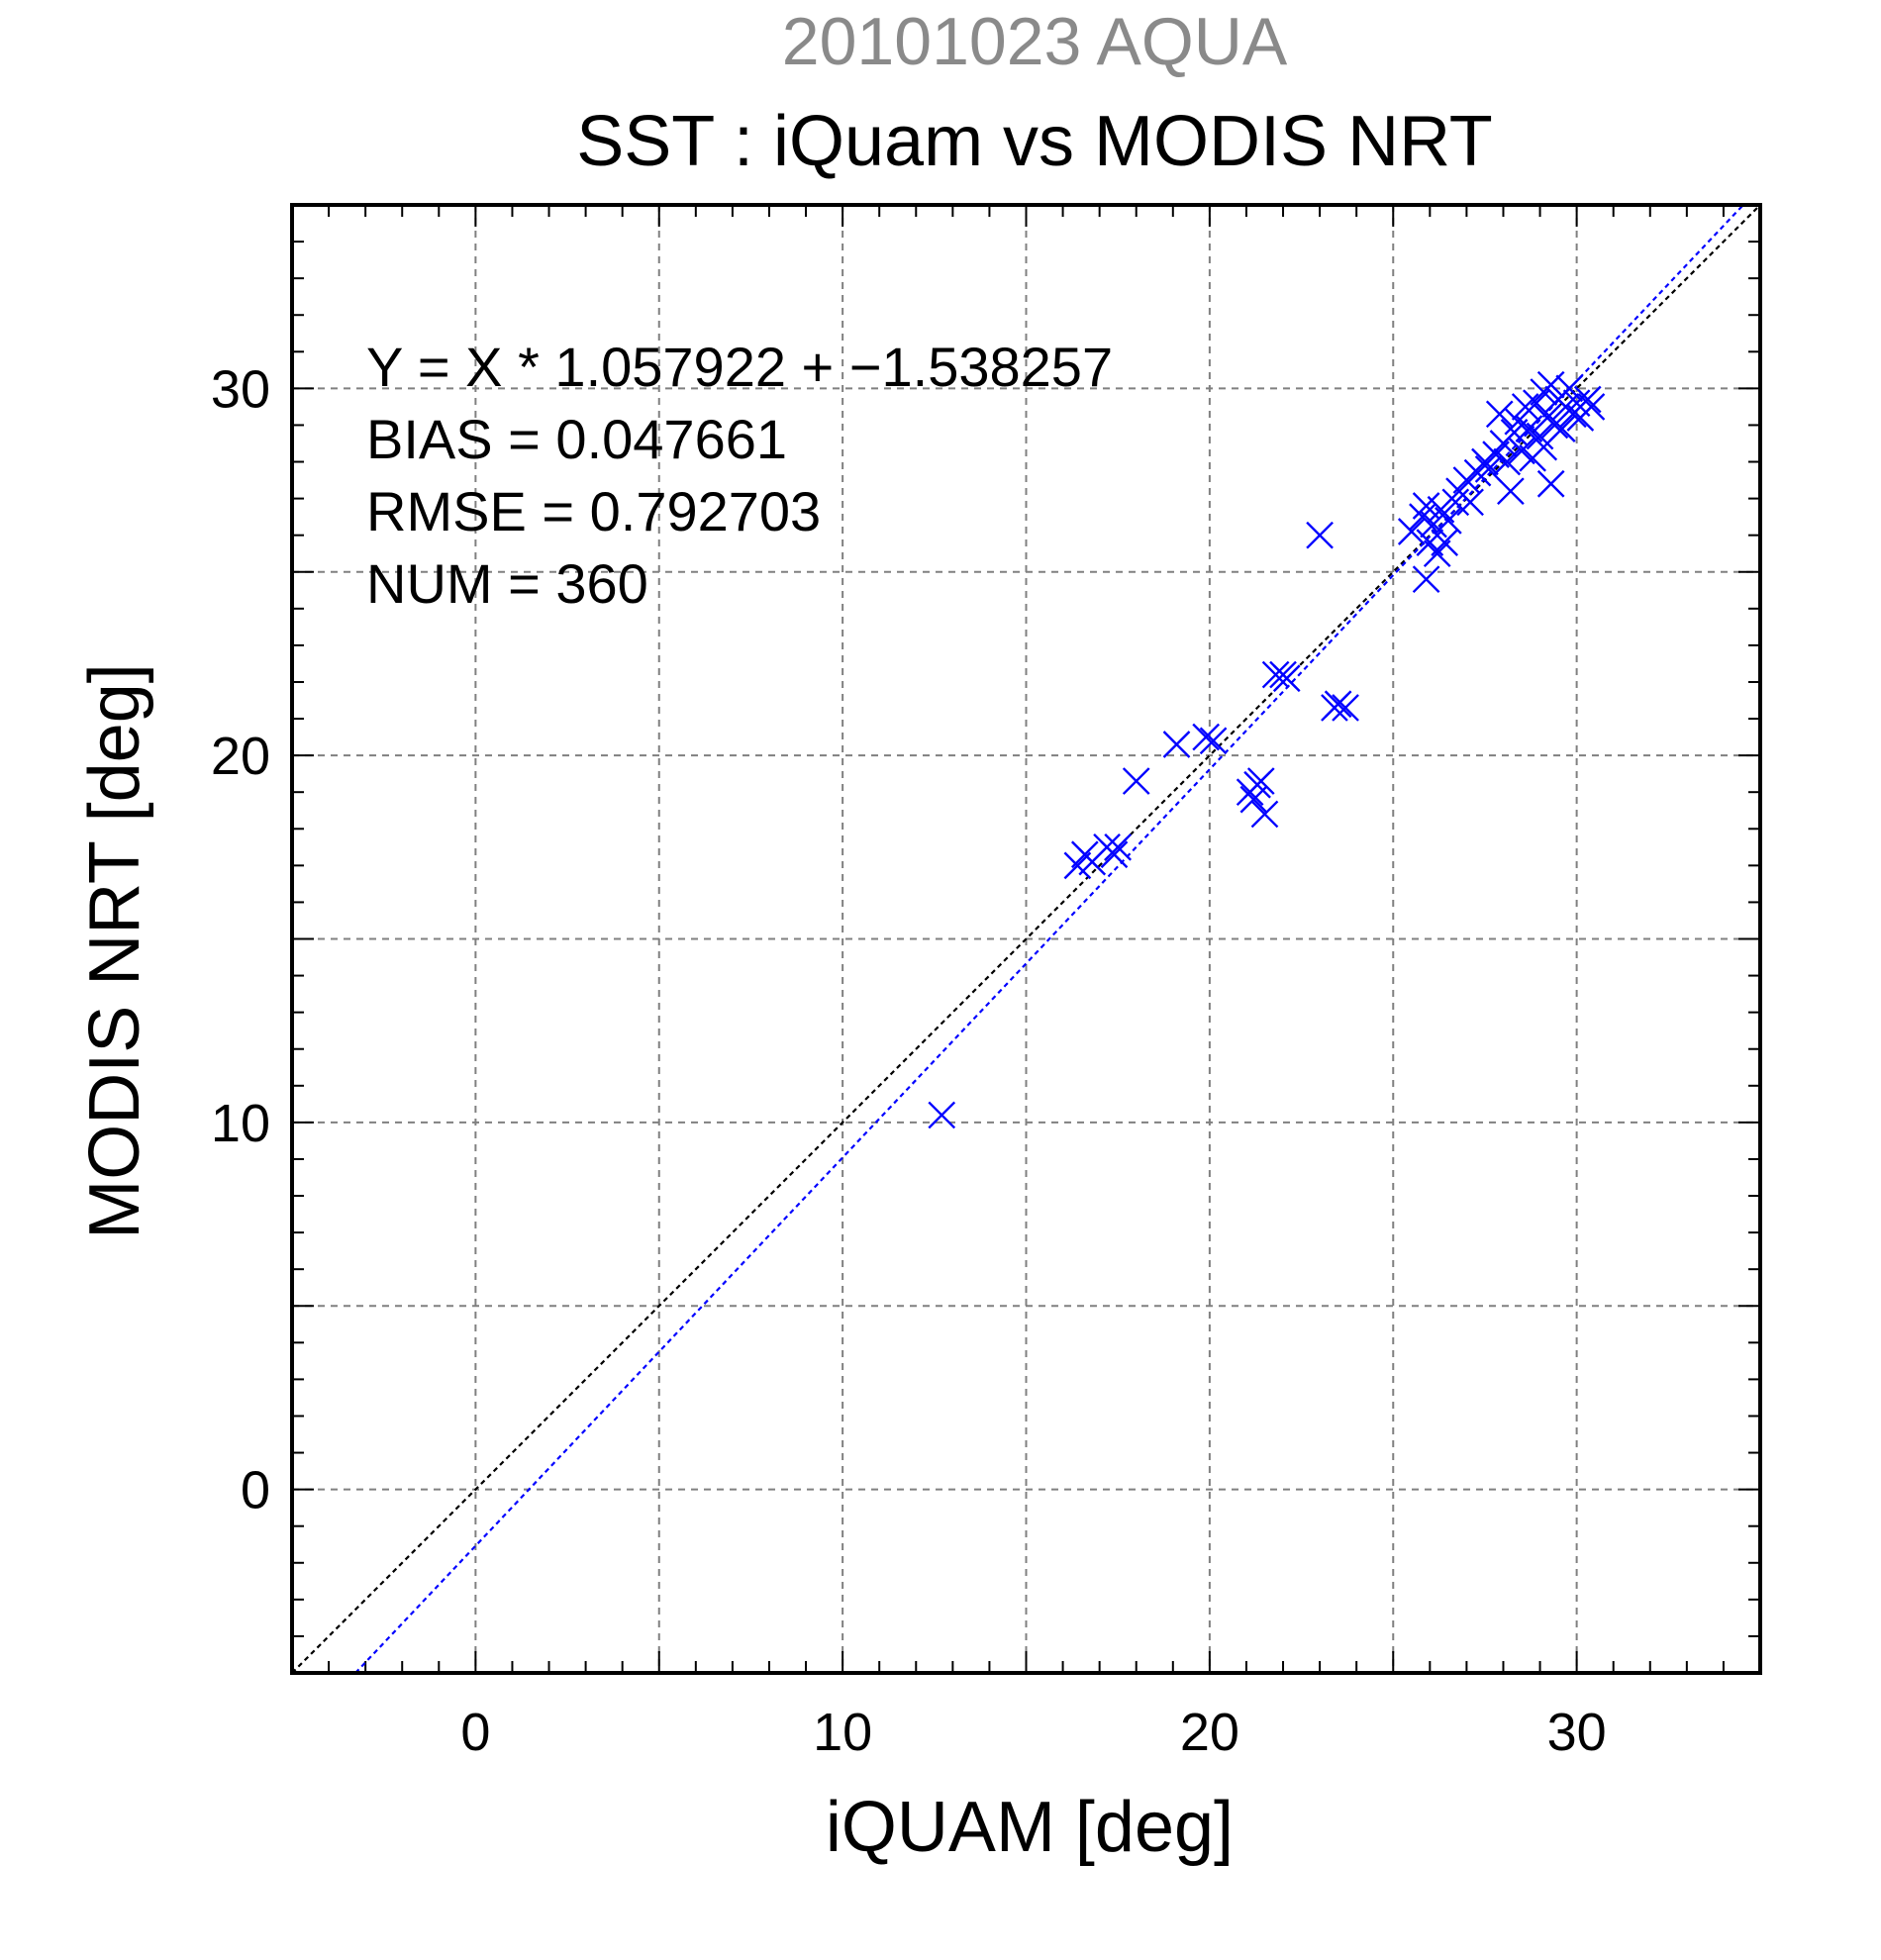  What do you see at coordinates (1577, 1732) in the screenshot?
I see `x-tick-label: 30` at bounding box center [1577, 1732].